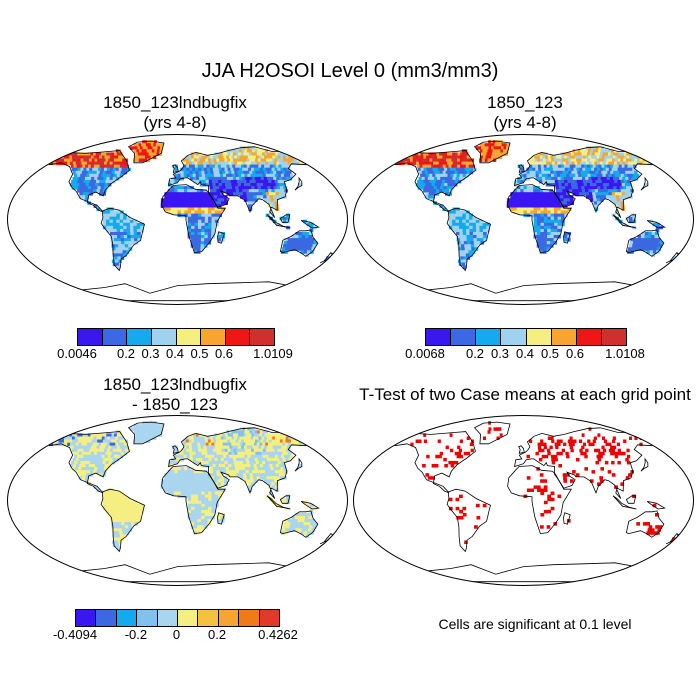  What do you see at coordinates (468, 239) in the screenshot?
I see `coastline-southamerica` at bounding box center [468, 239].